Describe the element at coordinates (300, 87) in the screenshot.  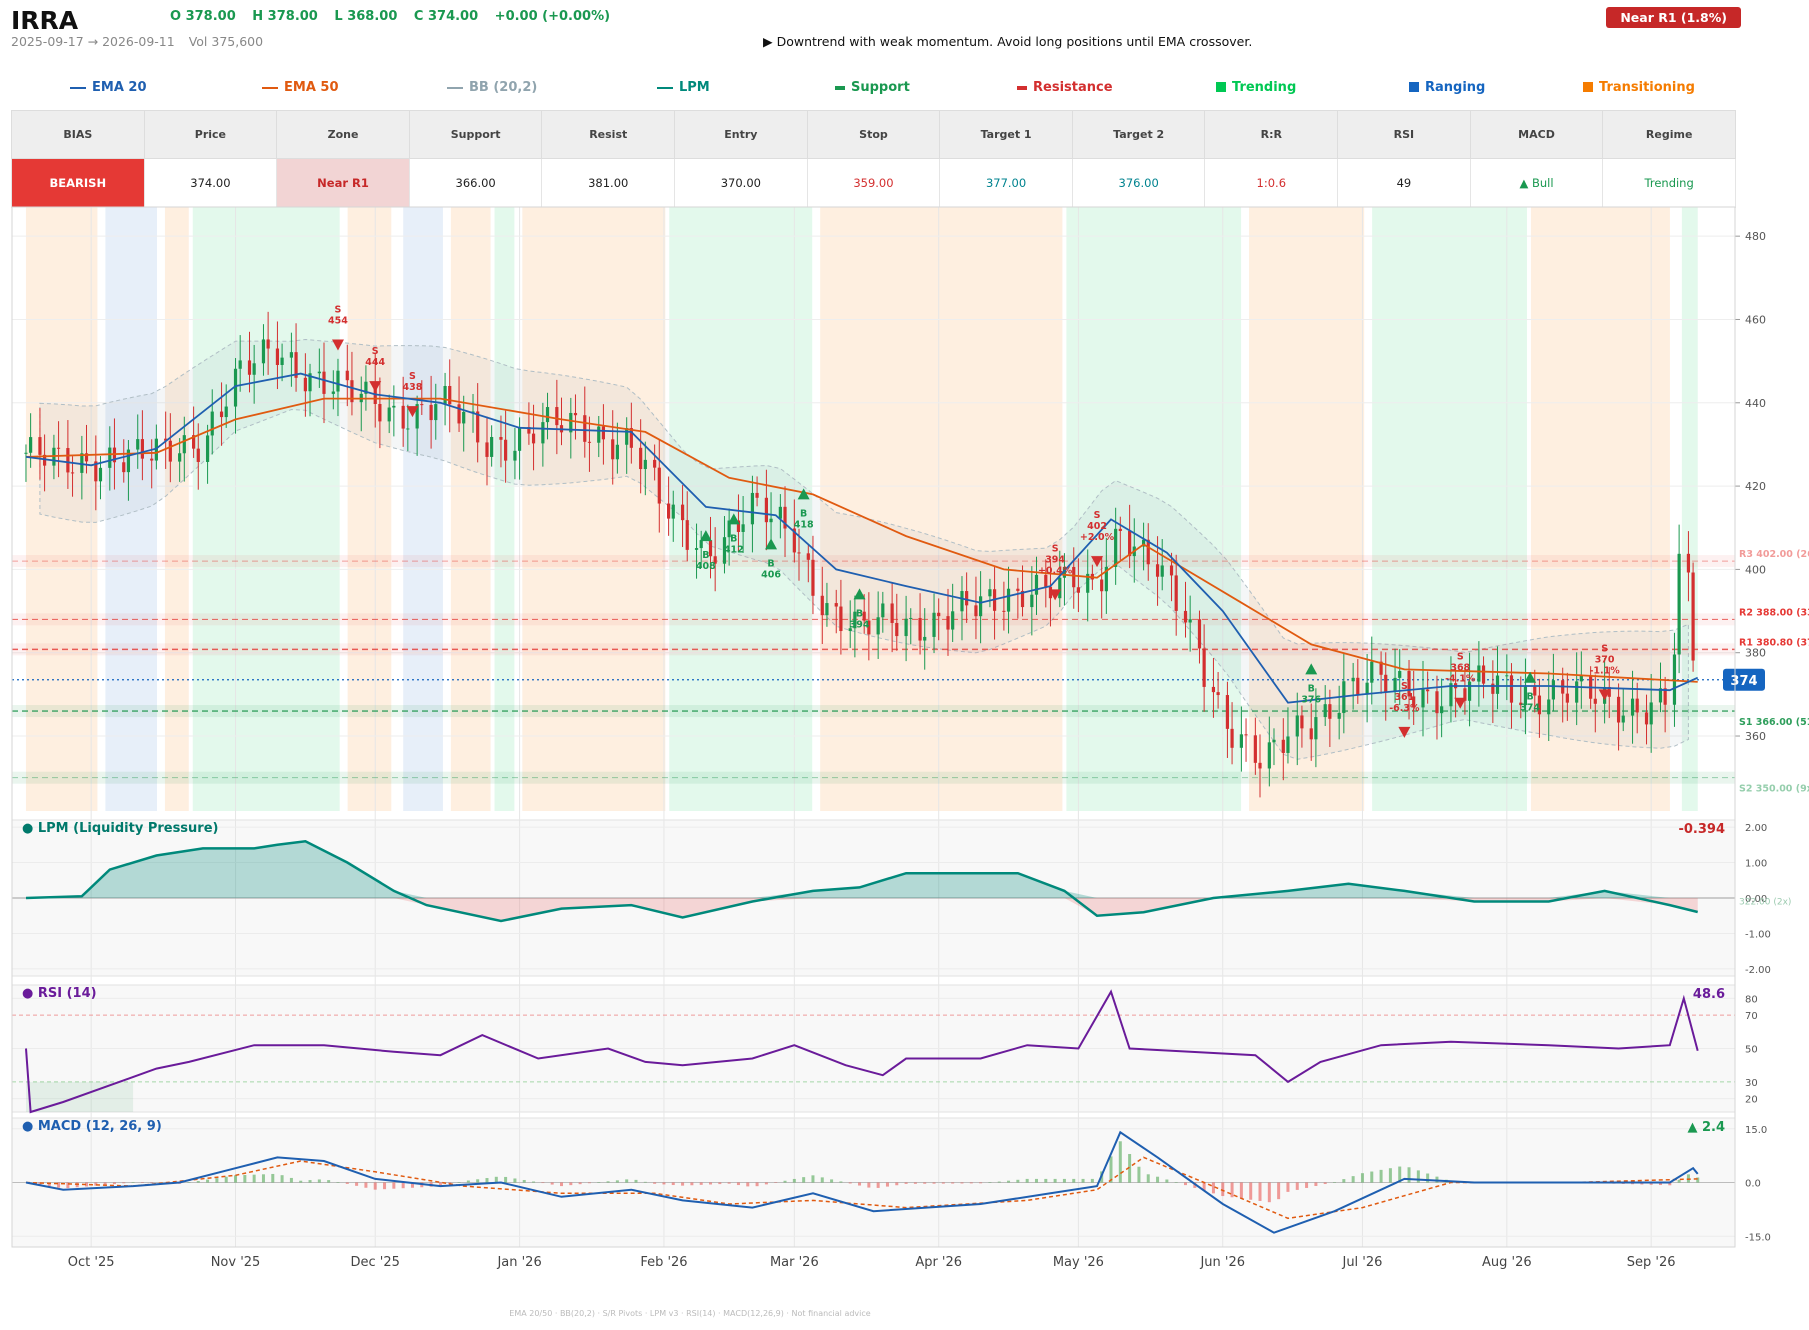
I see `legend-item-ema-50: EMA 50` at that location.